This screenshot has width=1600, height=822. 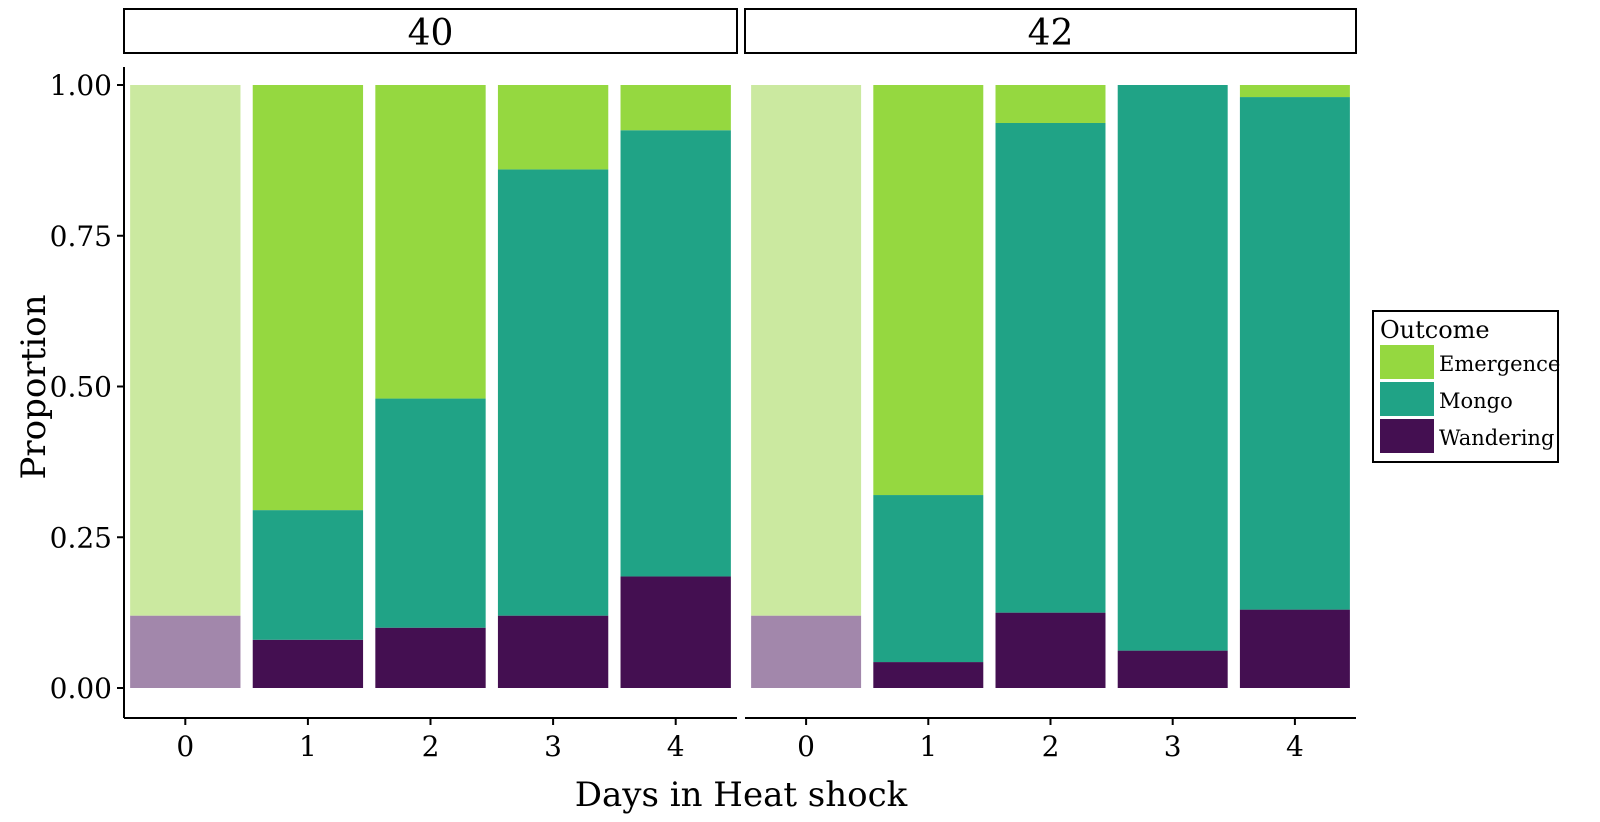 I want to click on legend: Outcome Emergence Mongo Wandering, so click(x=1466, y=386).